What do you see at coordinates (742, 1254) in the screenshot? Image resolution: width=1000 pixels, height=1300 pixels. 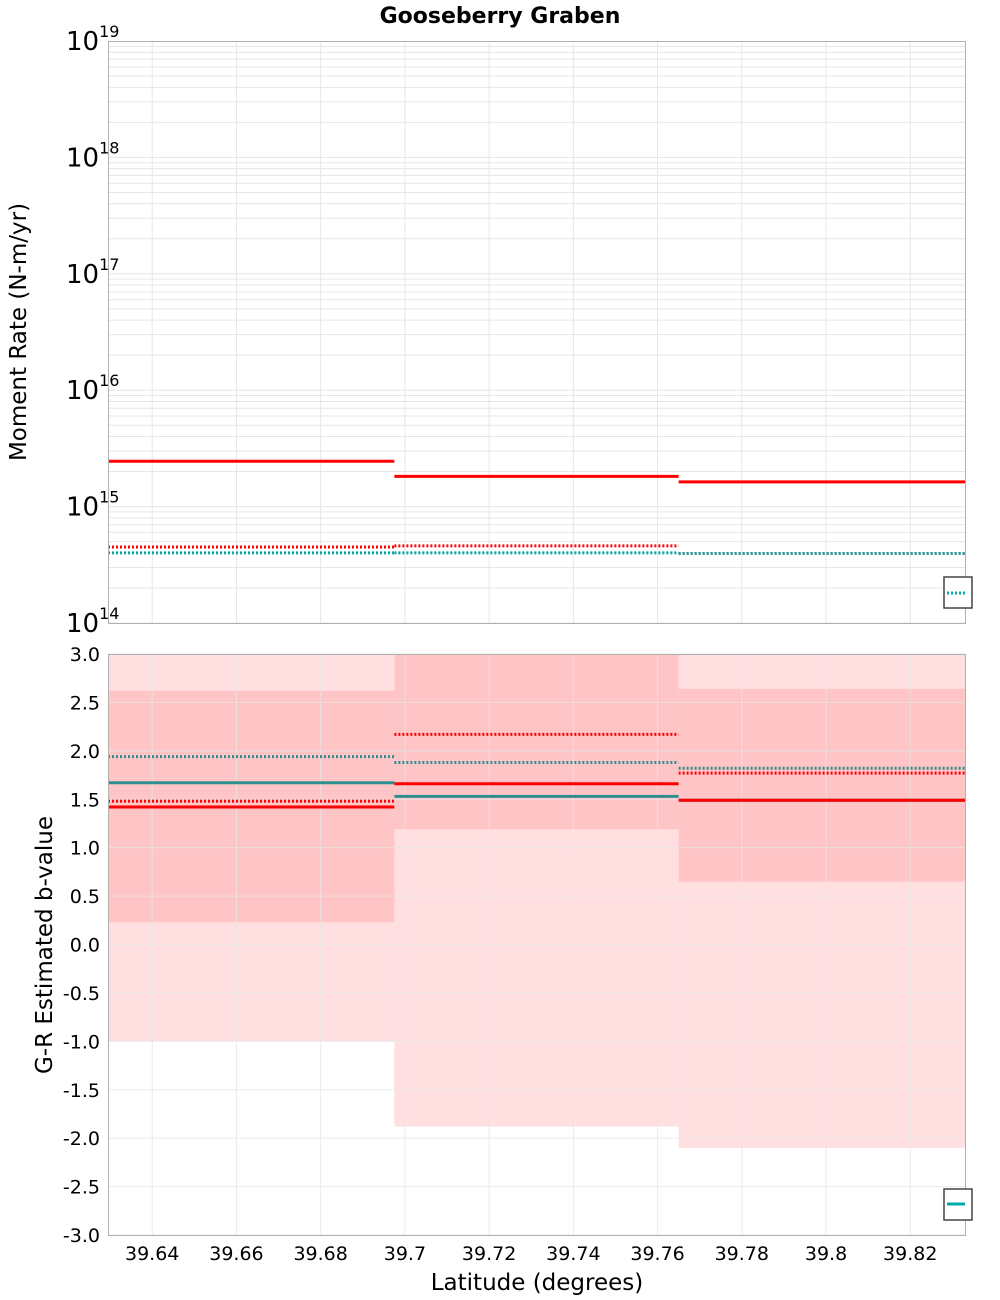 I see `x-tick-label: 39.78` at bounding box center [742, 1254].